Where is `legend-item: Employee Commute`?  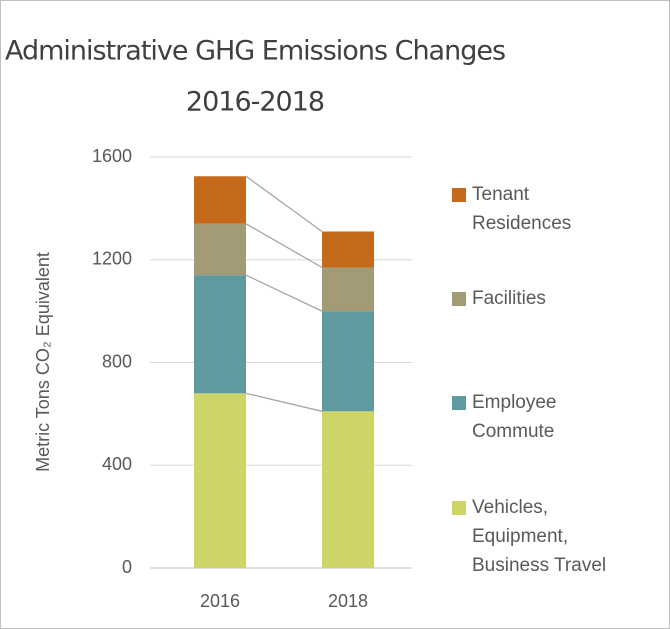
legend-item: Employee Commute is located at coordinates (542, 417).